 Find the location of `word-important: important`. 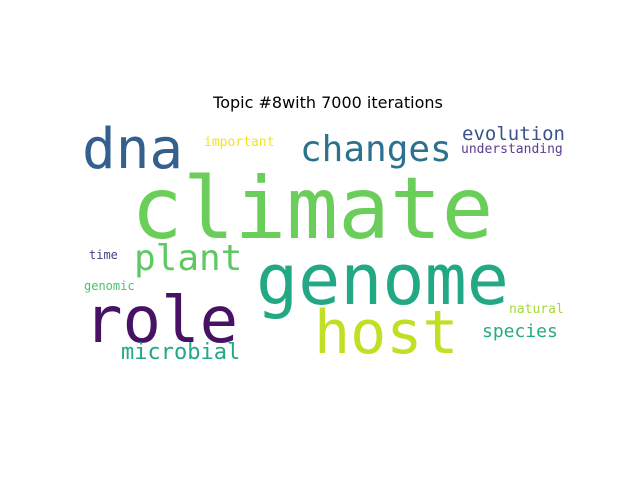

word-important: important is located at coordinates (239, 142).